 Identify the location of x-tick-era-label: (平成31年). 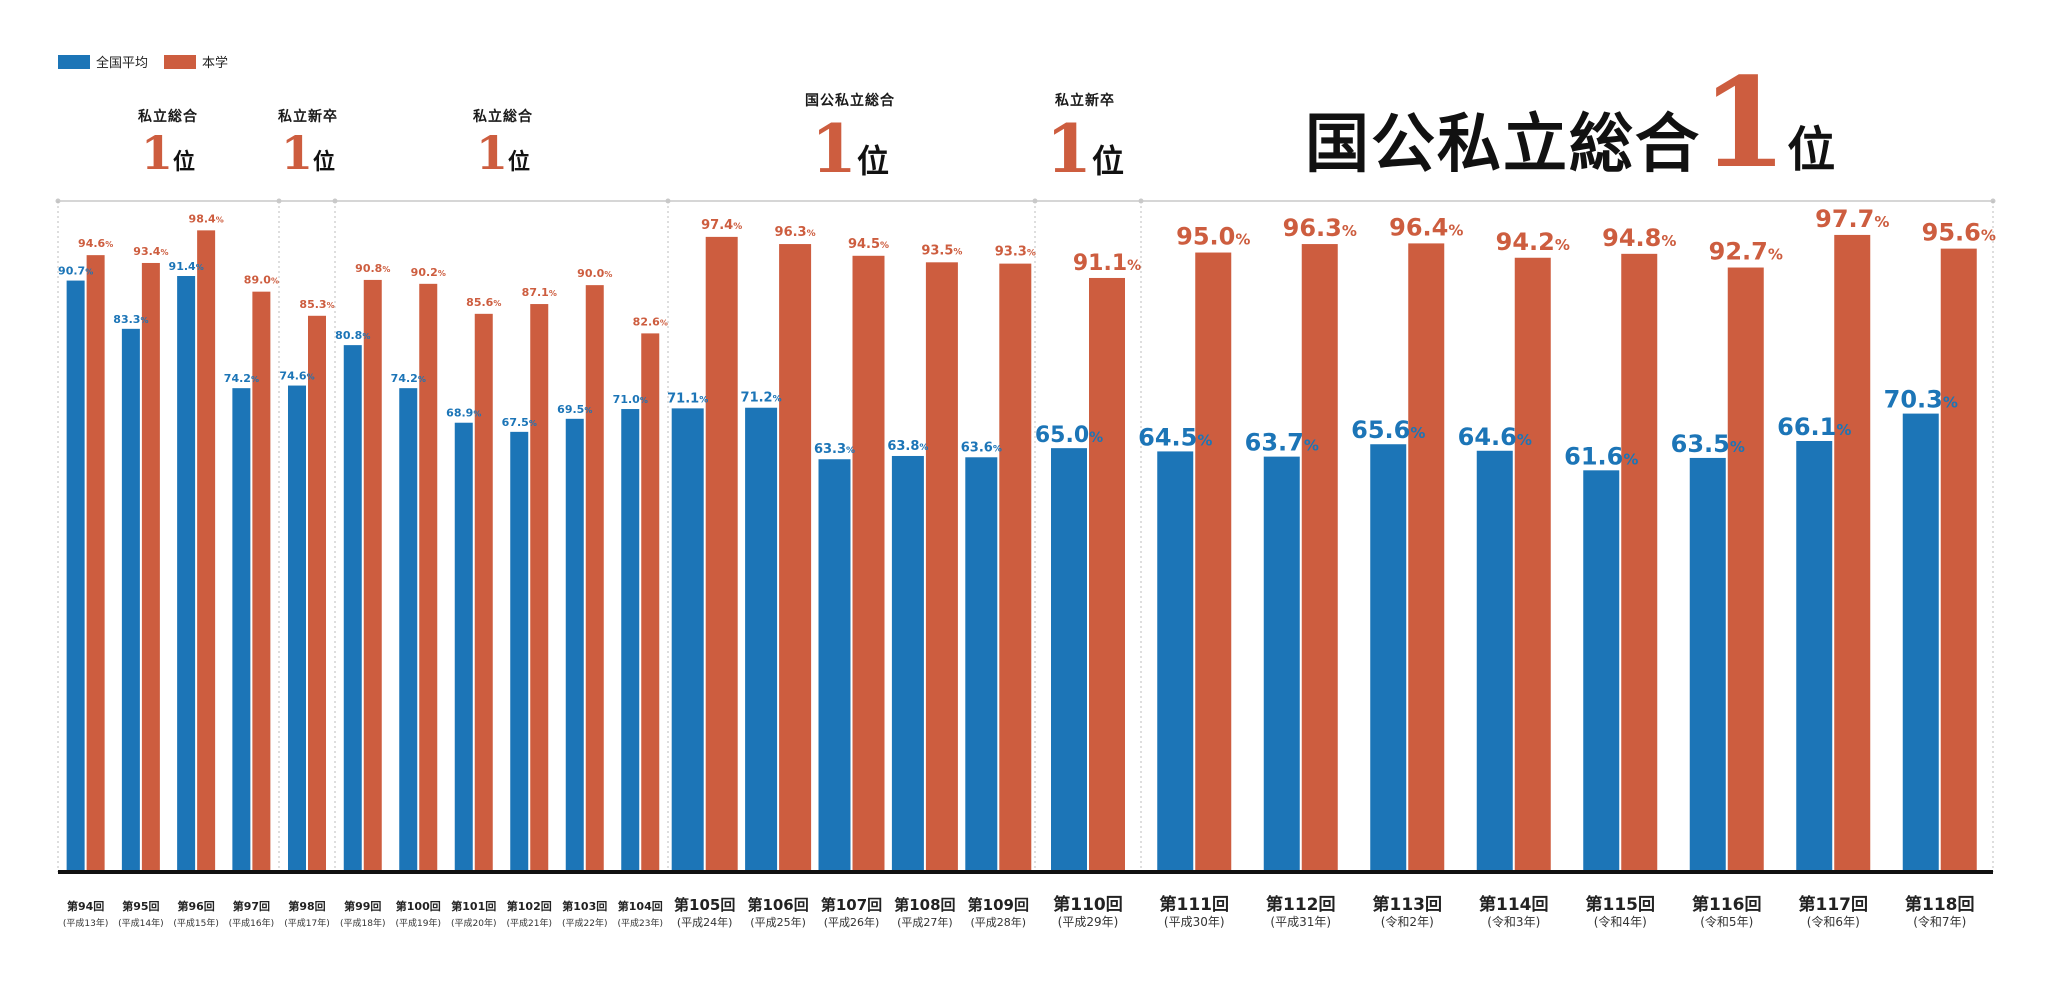
(1300, 922).